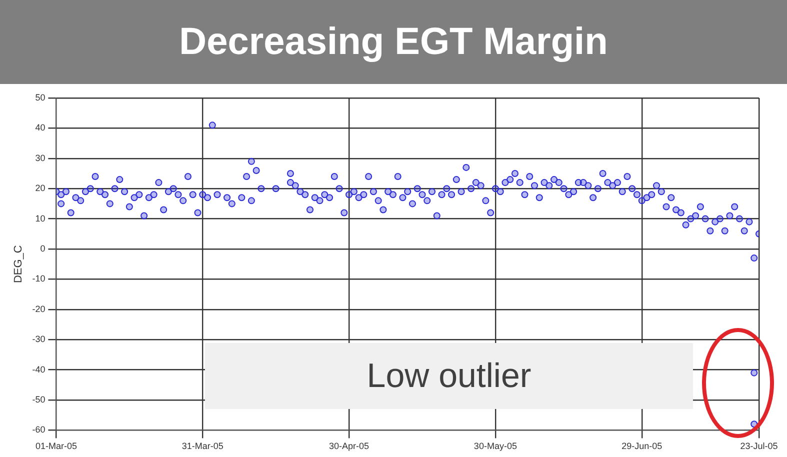 The image size is (787, 457). What do you see at coordinates (495, 446) in the screenshot?
I see `x-tick-label: 30-May-05` at bounding box center [495, 446].